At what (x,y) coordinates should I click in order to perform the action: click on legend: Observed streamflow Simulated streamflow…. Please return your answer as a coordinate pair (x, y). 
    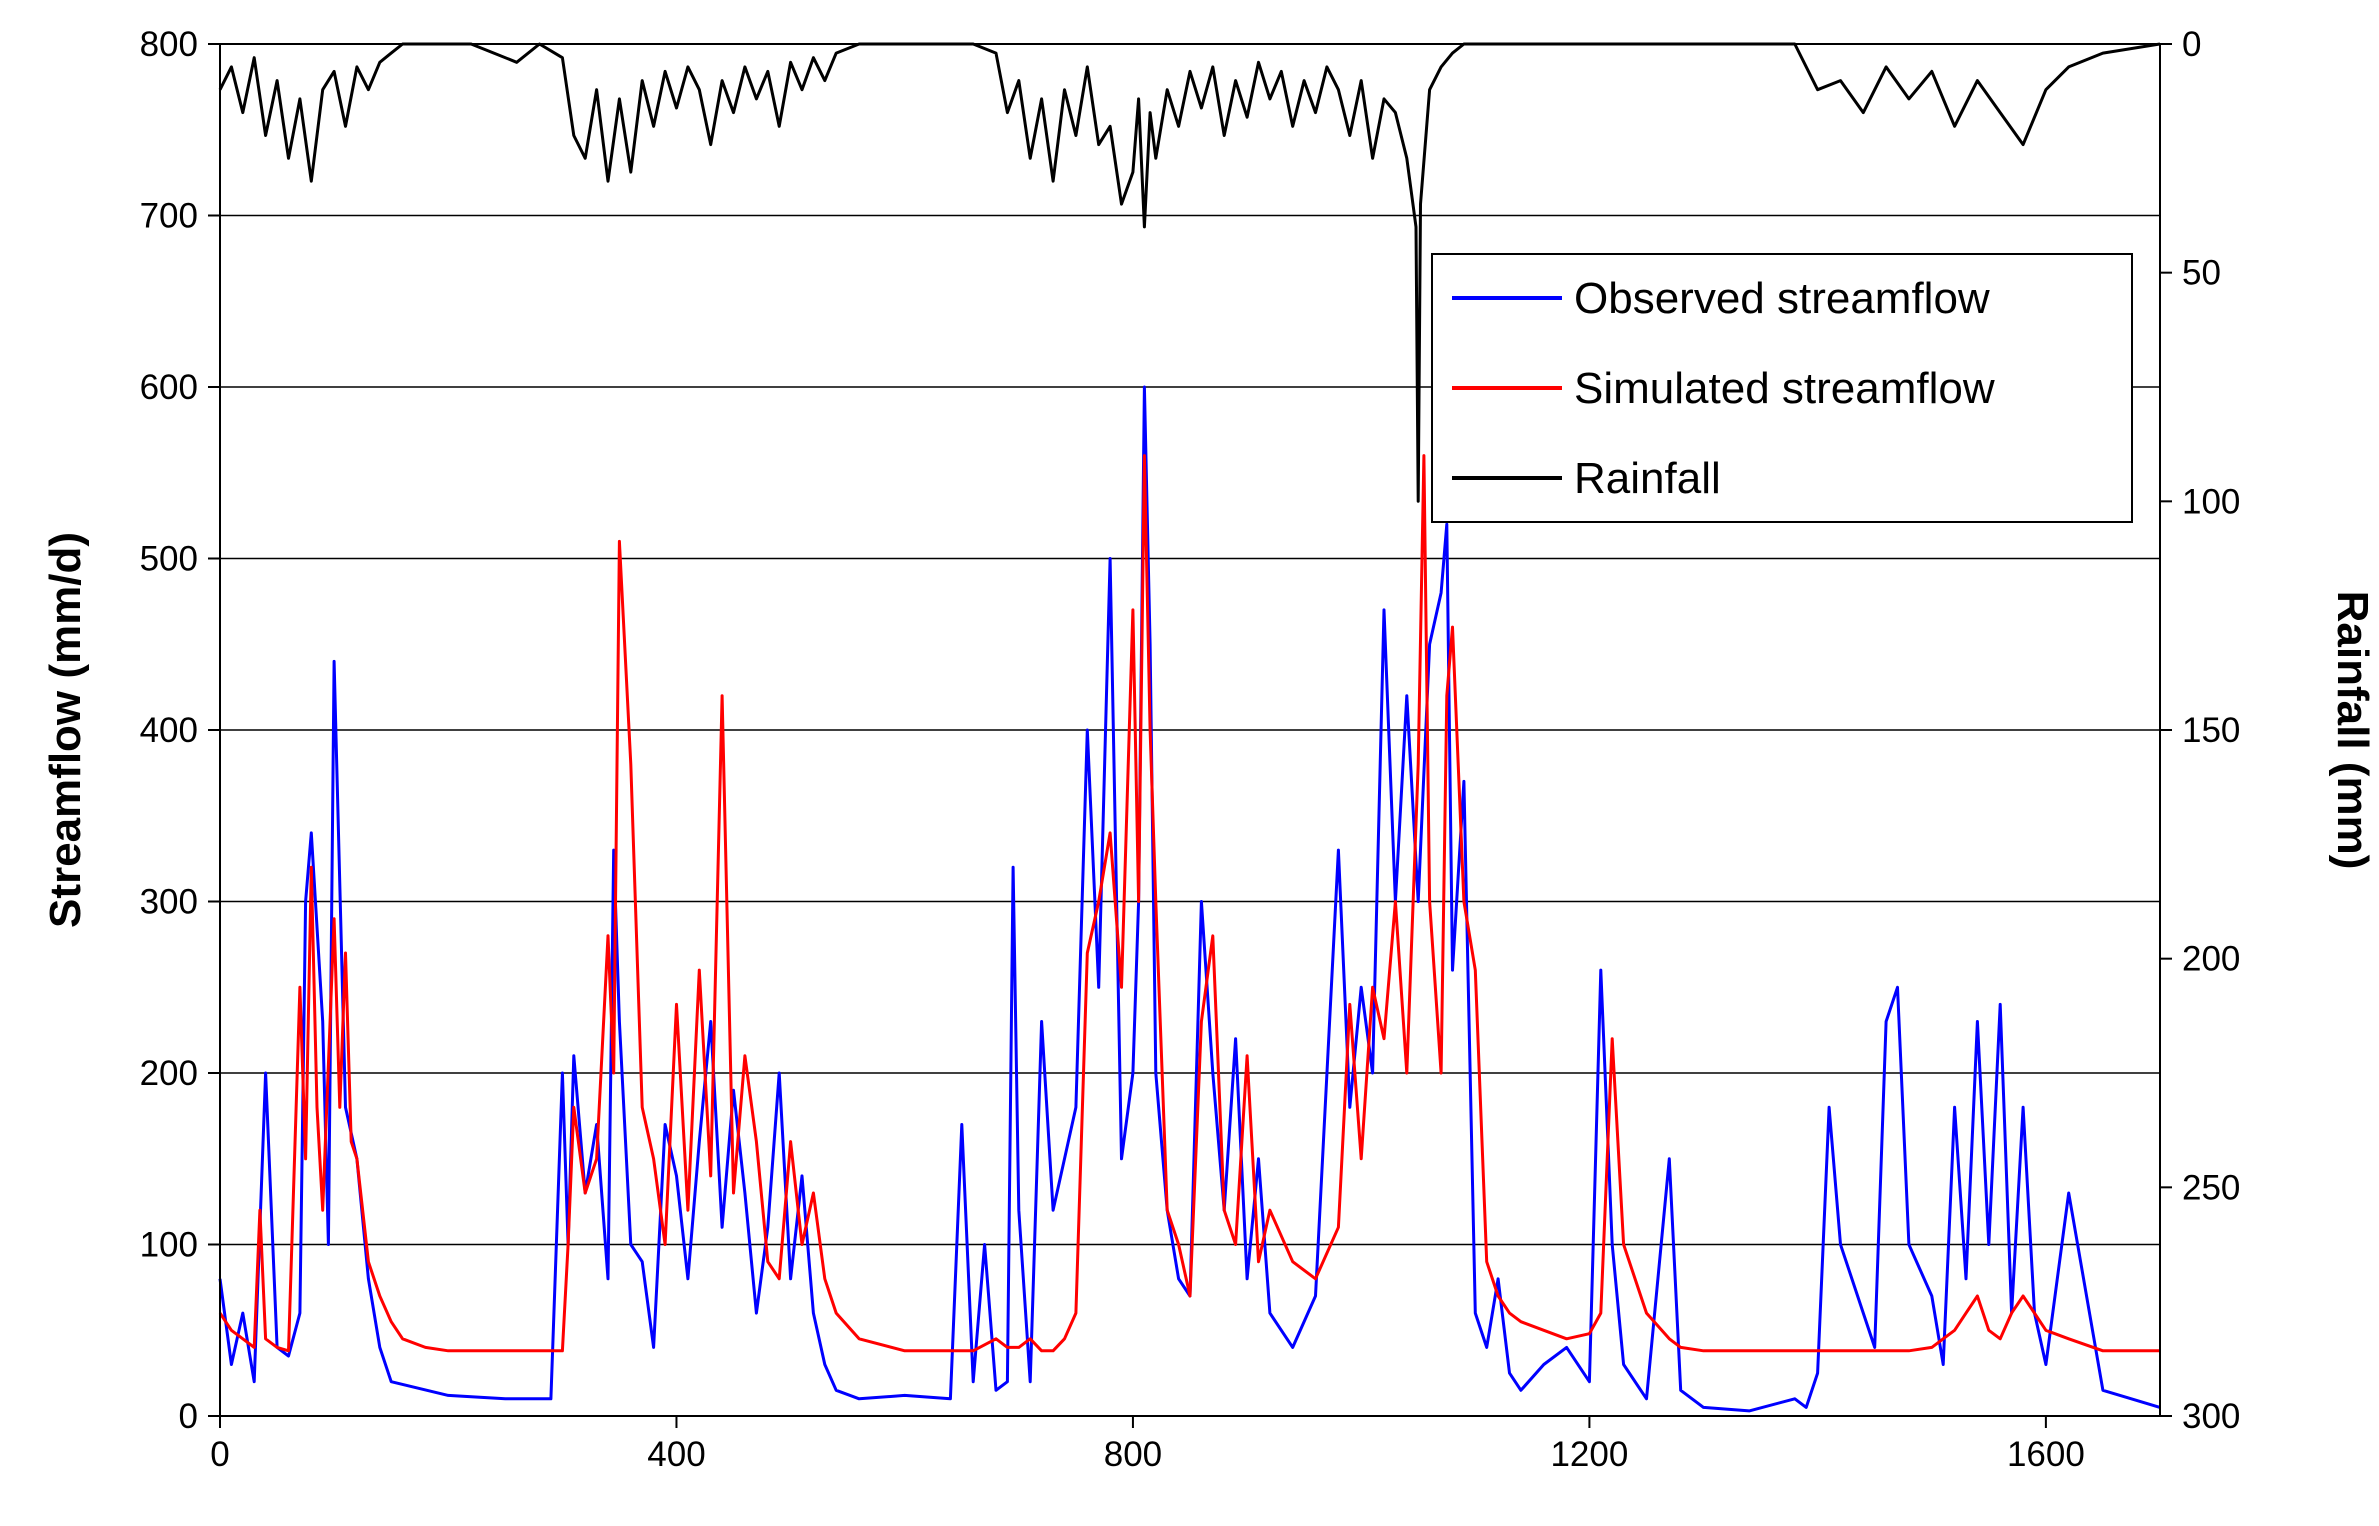
    Looking at the image, I should click on (1782, 388).